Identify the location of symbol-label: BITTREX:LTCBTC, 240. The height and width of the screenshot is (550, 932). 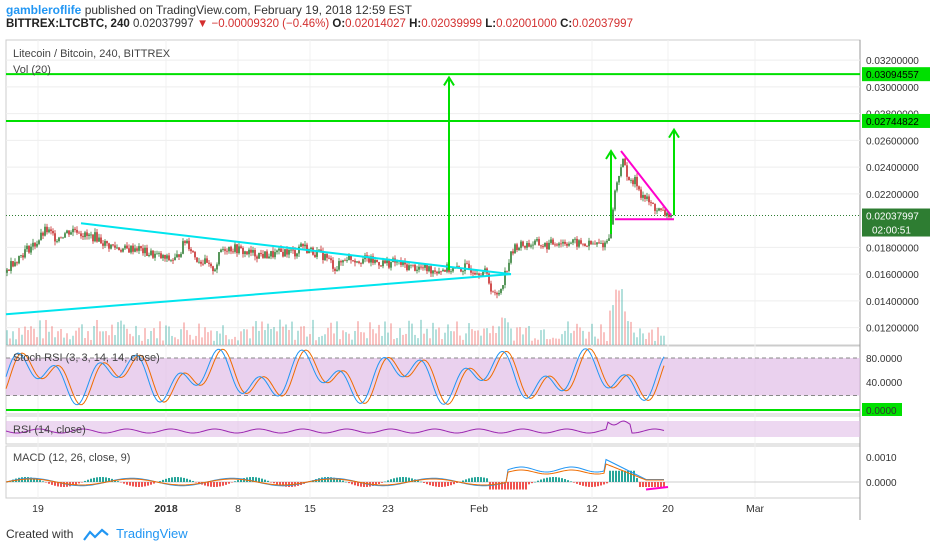
(68, 24).